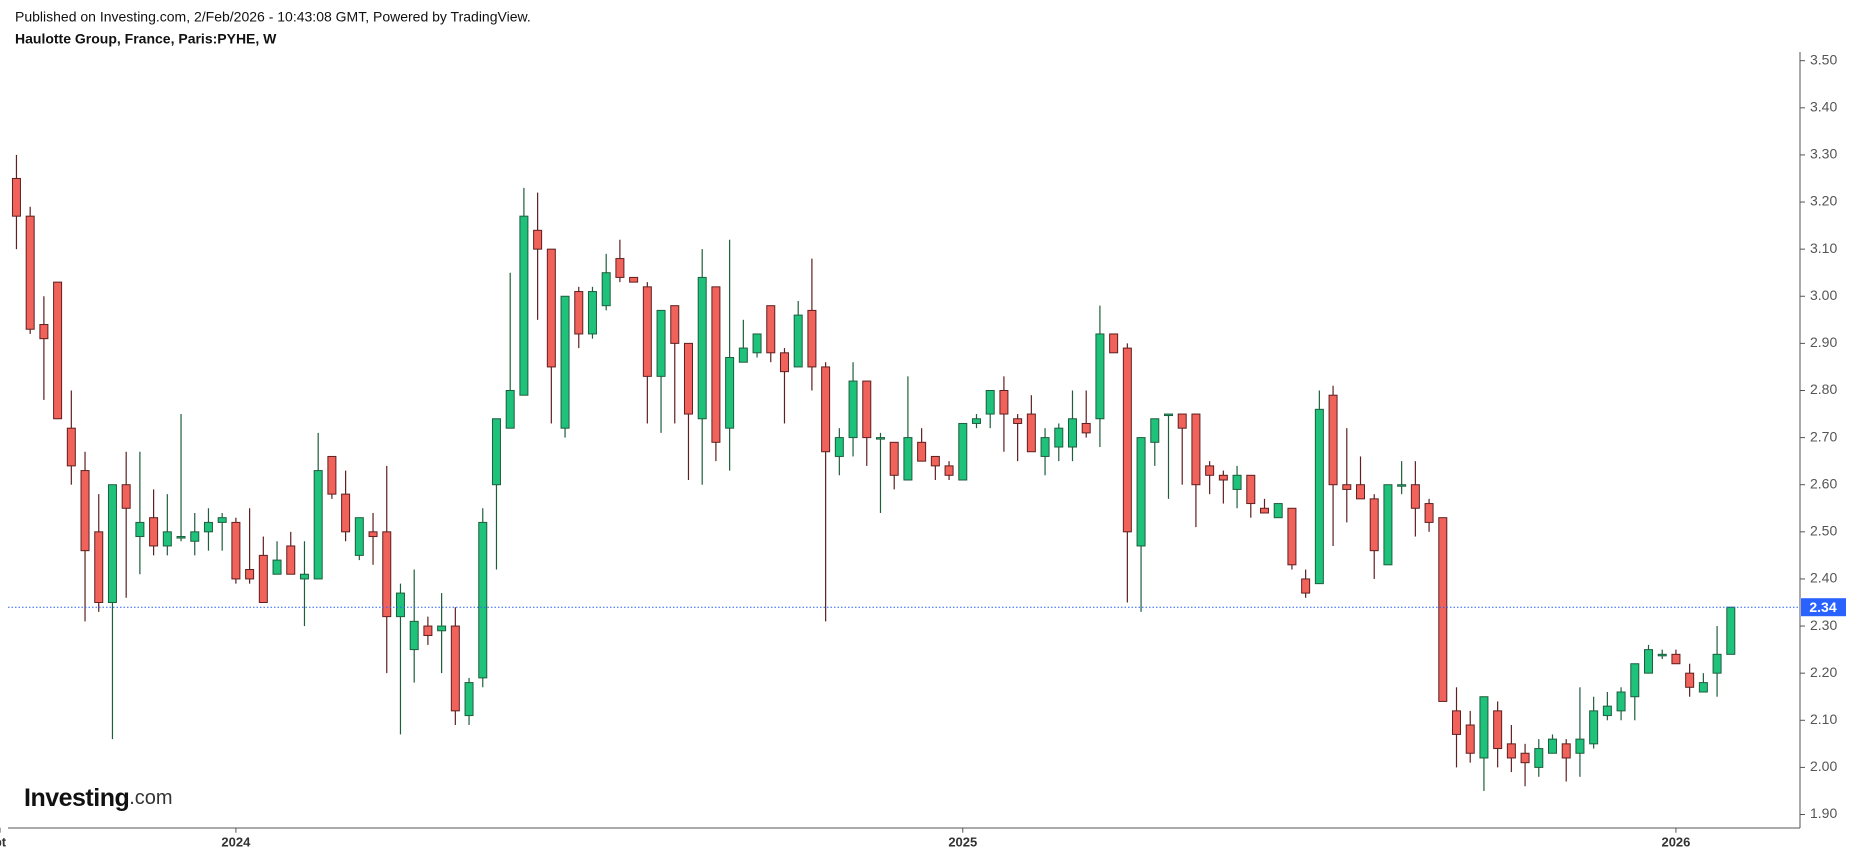 The image size is (1855, 855). I want to click on y-tick-label: 2.60, so click(1823, 483).